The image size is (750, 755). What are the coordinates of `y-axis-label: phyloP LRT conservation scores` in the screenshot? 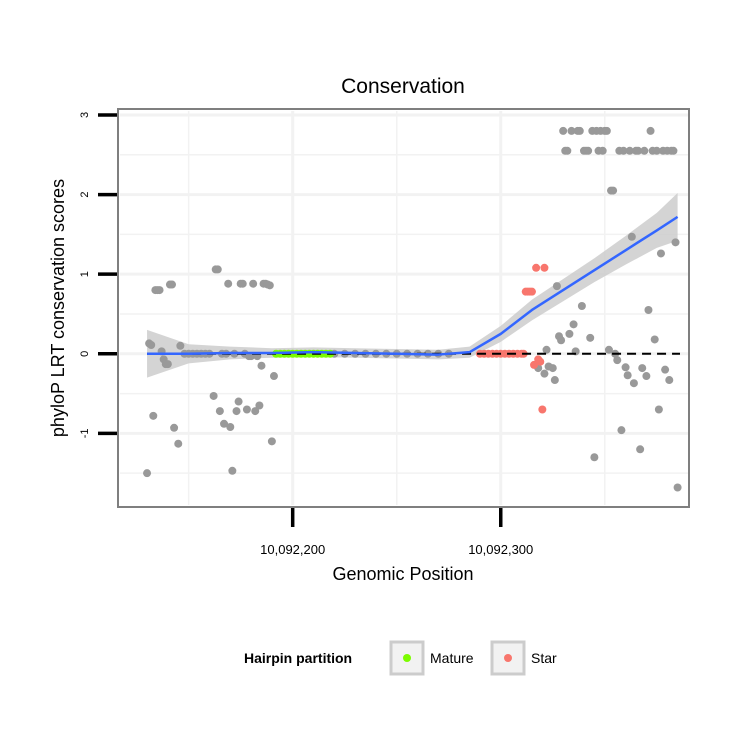 It's located at (58, 308).